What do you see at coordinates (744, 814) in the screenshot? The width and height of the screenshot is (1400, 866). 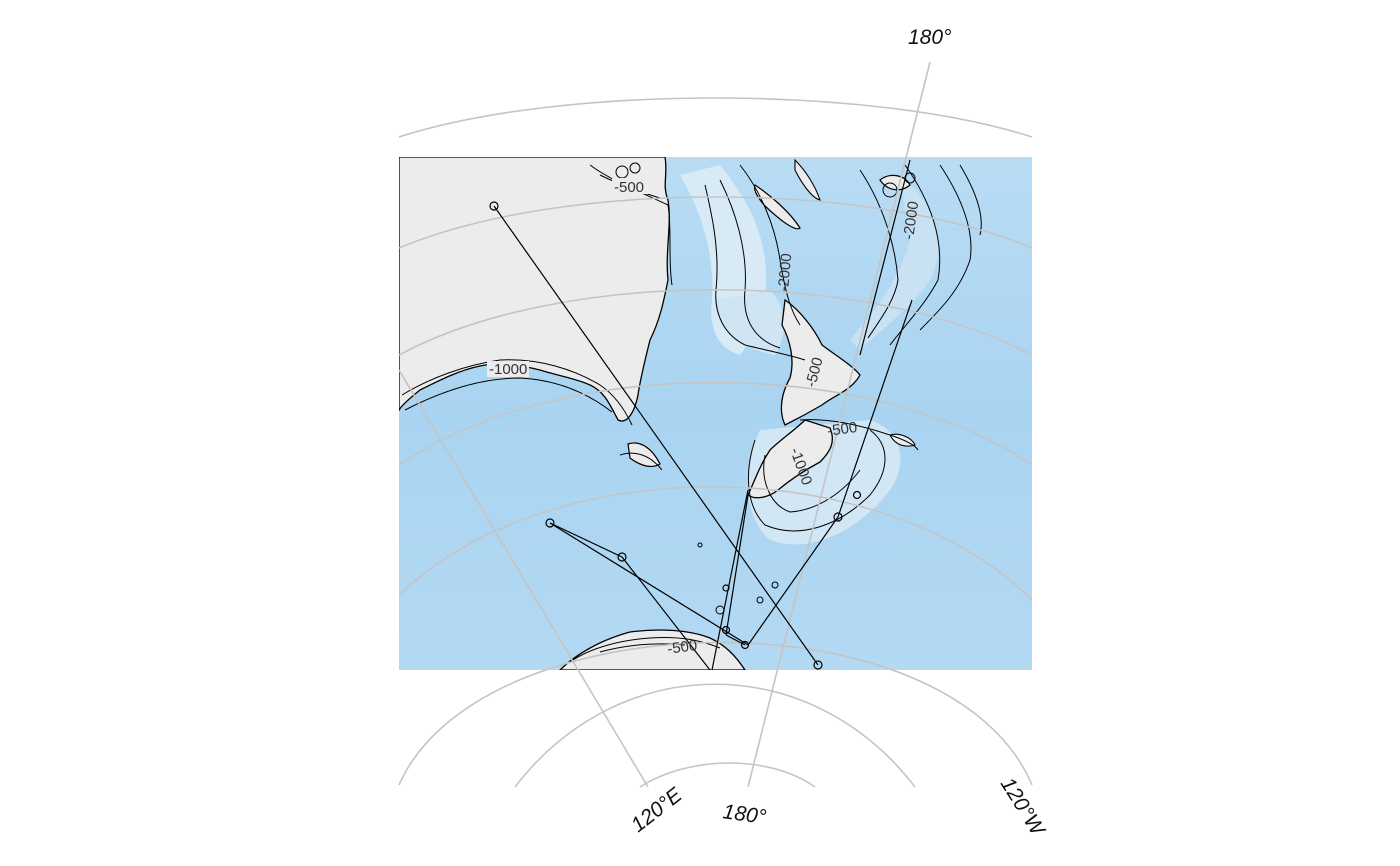 I see `meridian-label-180-bottom: 180°` at bounding box center [744, 814].